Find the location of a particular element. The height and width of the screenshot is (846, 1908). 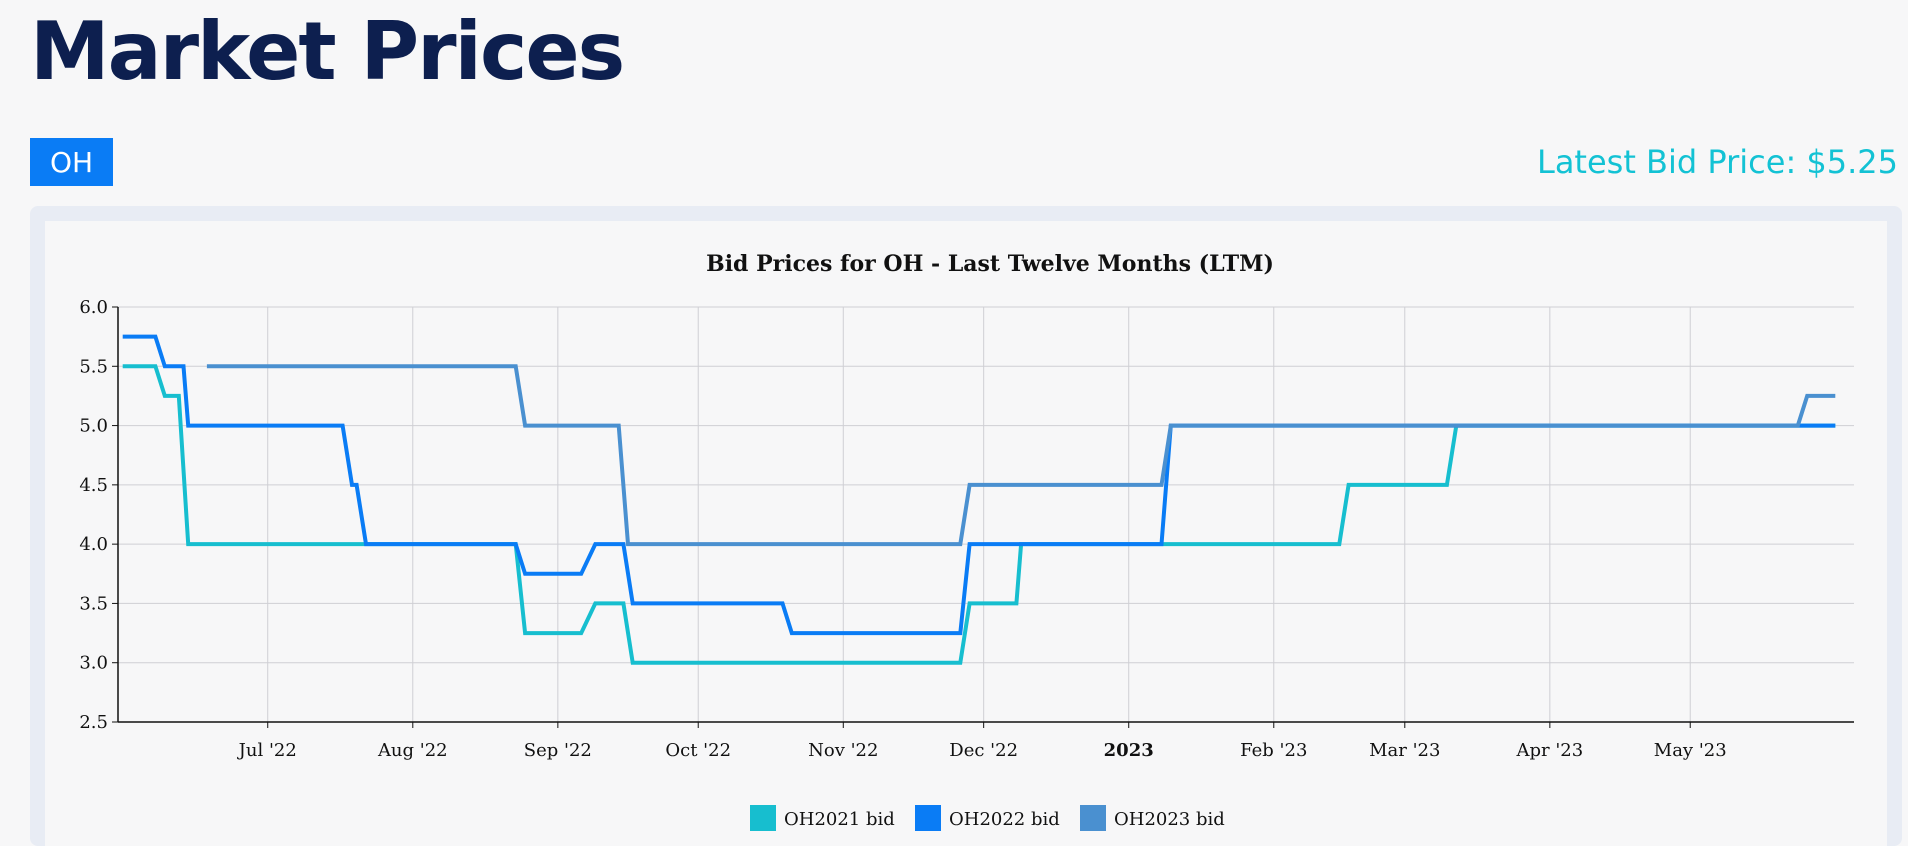

legend-label: OH2022 bid is located at coordinates (1004, 819).